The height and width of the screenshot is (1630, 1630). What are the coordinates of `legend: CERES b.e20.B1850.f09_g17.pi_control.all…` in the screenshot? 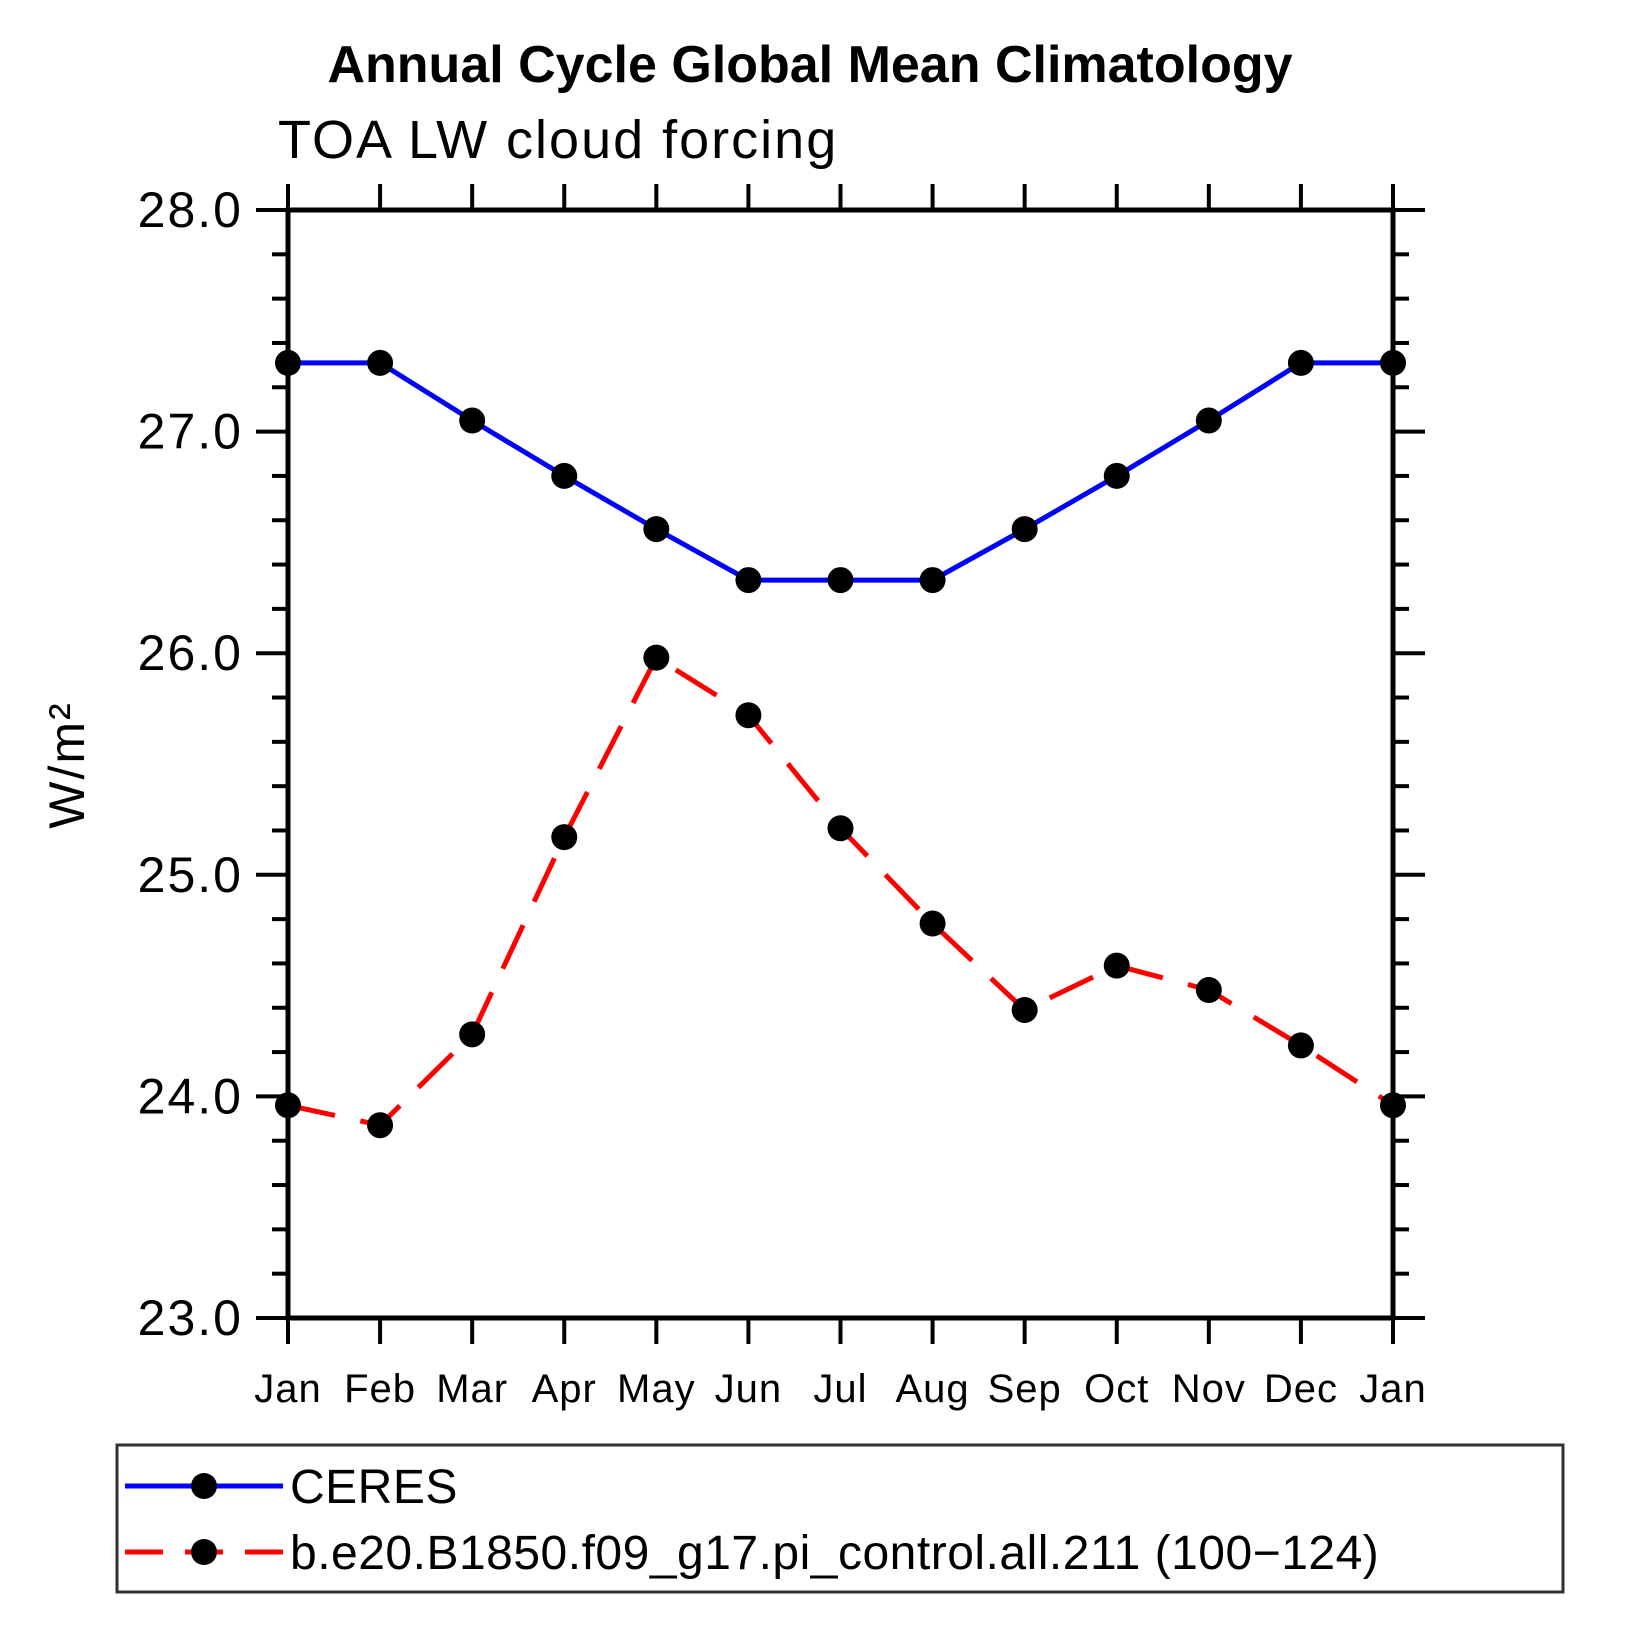 It's located at (840, 1518).